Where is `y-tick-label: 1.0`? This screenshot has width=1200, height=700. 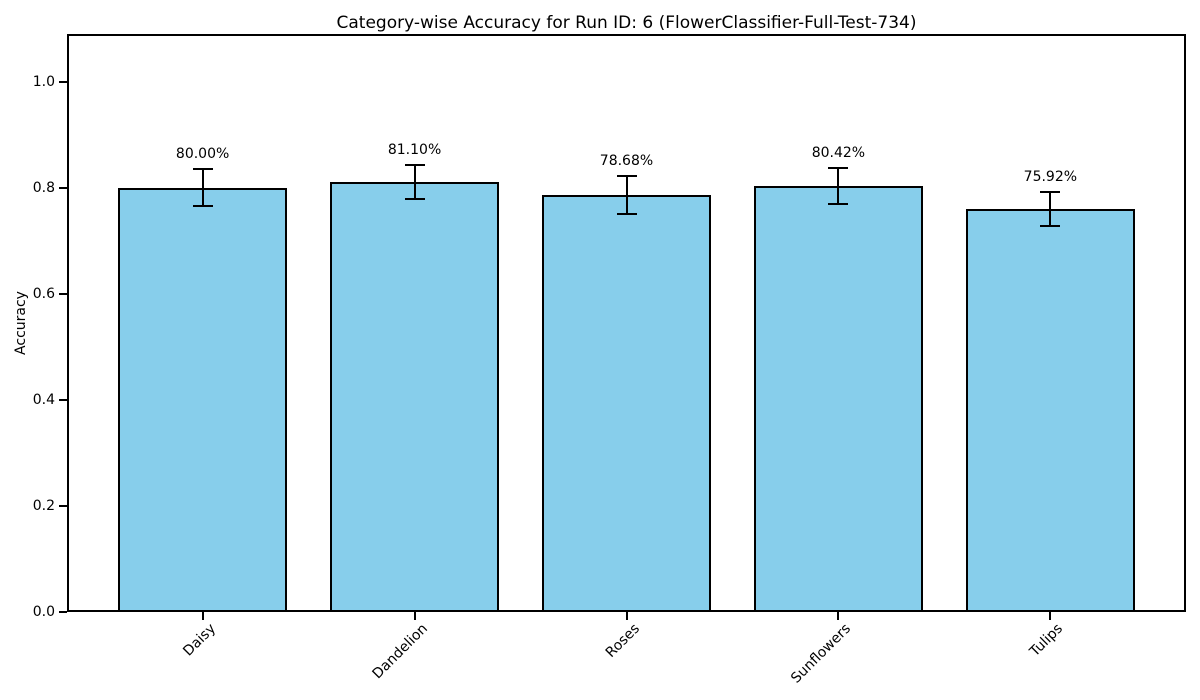 y-tick-label: 1.0 is located at coordinates (43, 81).